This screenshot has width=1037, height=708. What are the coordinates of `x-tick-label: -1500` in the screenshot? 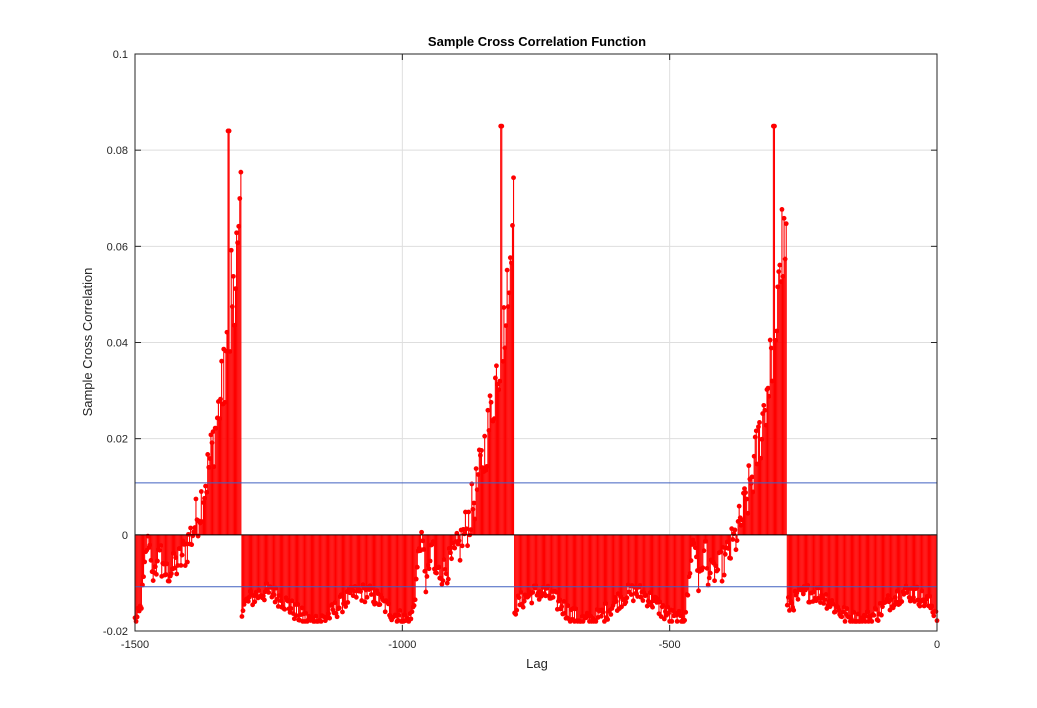 It's located at (135, 645).